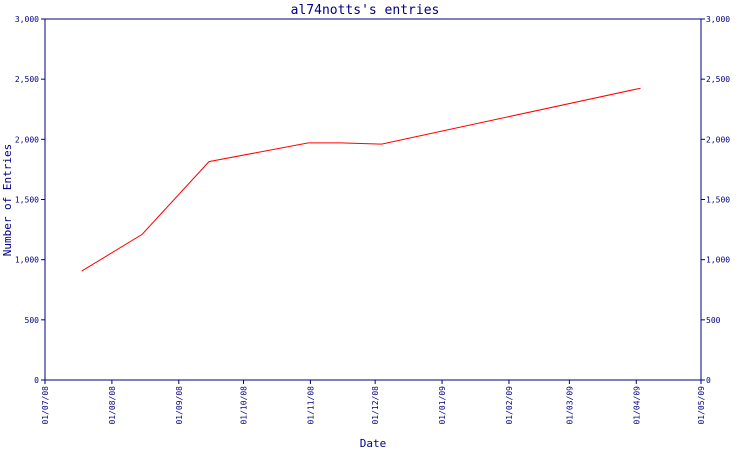  What do you see at coordinates (509, 405) in the screenshot?
I see `x-tick-label: 01/02/09` at bounding box center [509, 405].